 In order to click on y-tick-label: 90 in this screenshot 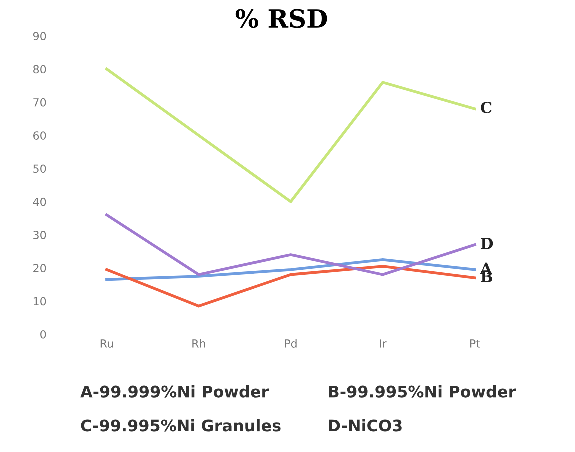, I will do `click(39, 36)`.